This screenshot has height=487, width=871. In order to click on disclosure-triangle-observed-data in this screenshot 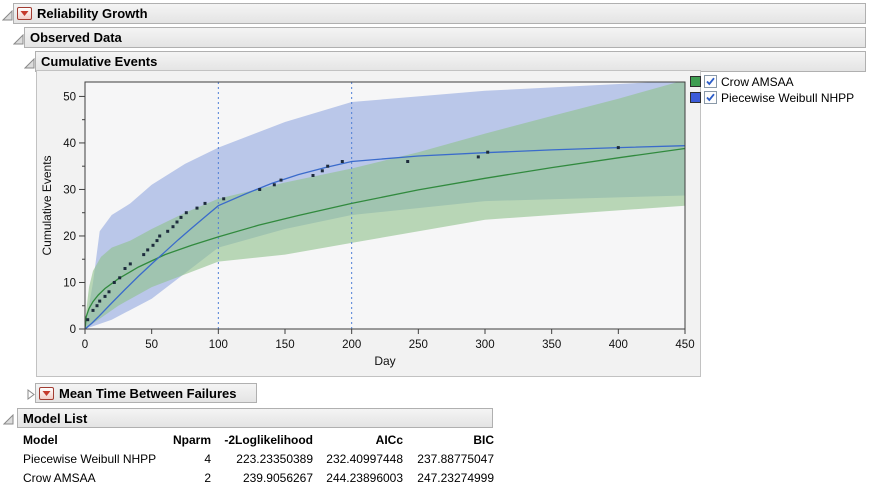, I will do `click(18, 38)`.